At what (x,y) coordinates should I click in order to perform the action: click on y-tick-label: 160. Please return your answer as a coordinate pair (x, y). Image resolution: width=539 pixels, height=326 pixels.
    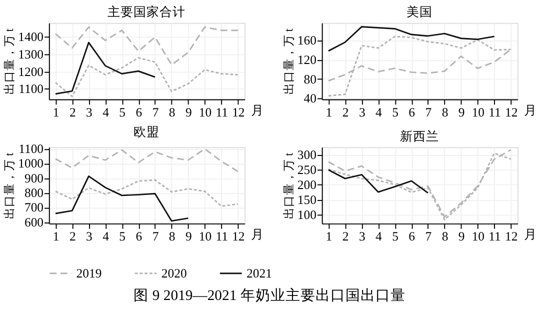
    Looking at the image, I should click on (306, 41).